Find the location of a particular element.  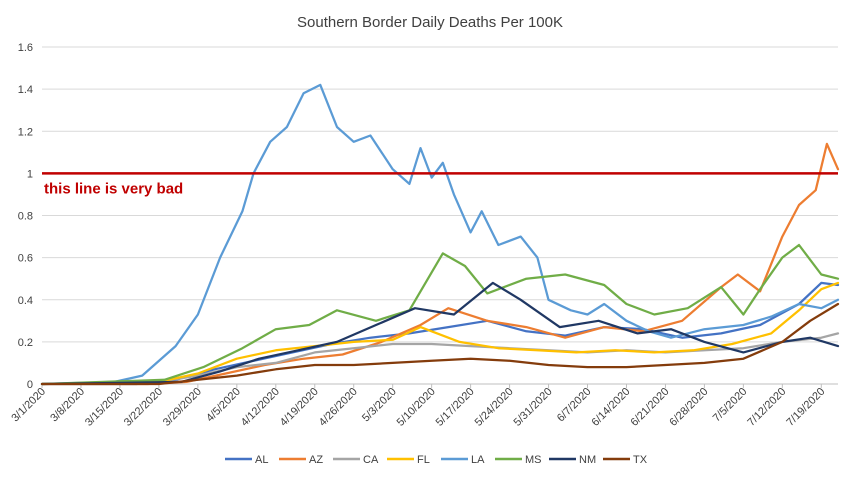

x-tick-label: 6/7/2020 is located at coordinates (574, 405).